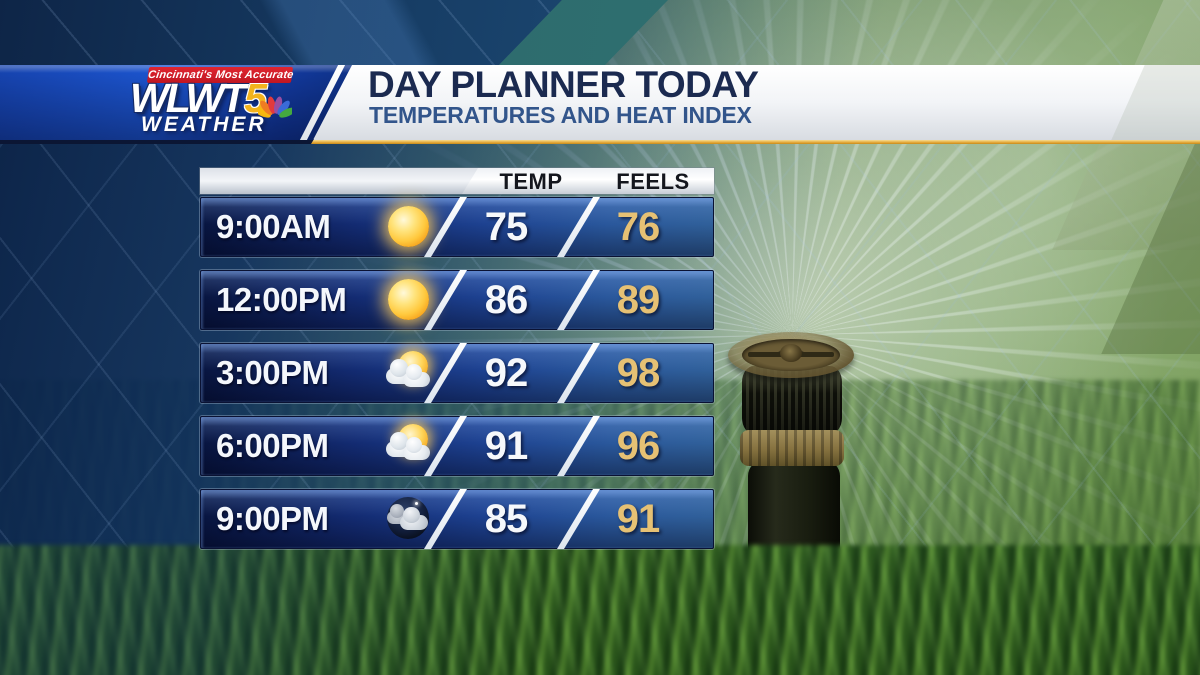  What do you see at coordinates (272, 518) in the screenshot?
I see `time-label: 9:00PM` at bounding box center [272, 518].